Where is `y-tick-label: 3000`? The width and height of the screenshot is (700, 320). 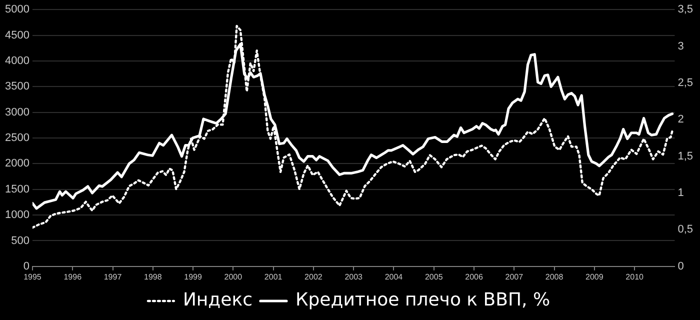 y-tick-label: 3000 is located at coordinates (17, 112).